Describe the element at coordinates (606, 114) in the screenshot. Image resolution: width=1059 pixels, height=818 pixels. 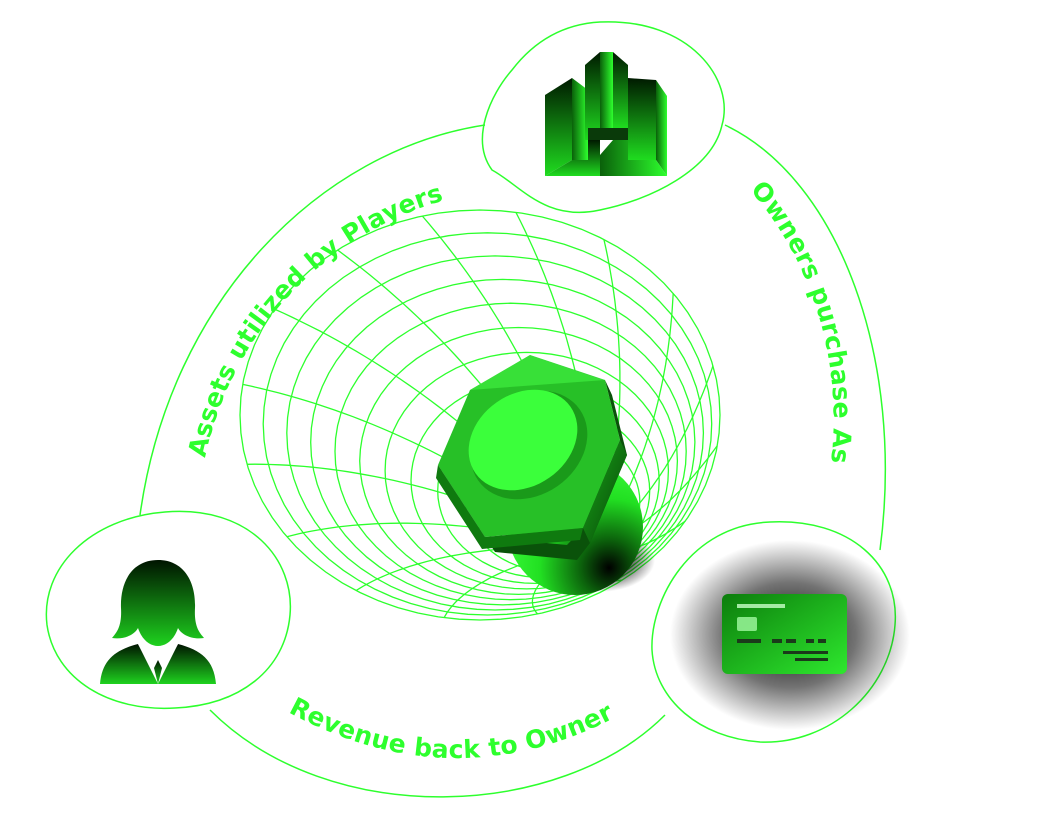
I see `building-icon` at that location.